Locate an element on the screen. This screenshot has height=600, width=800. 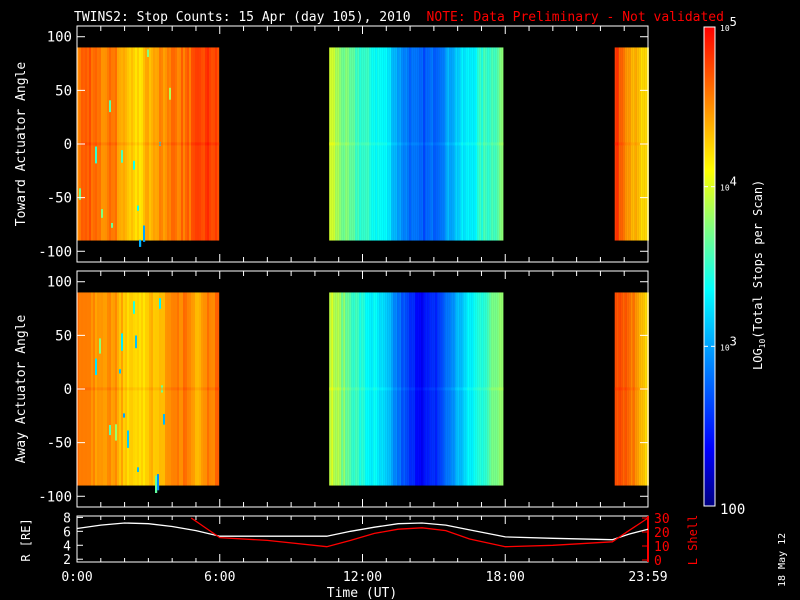
y-tick-label: 100 is located at coordinates (59, 283).